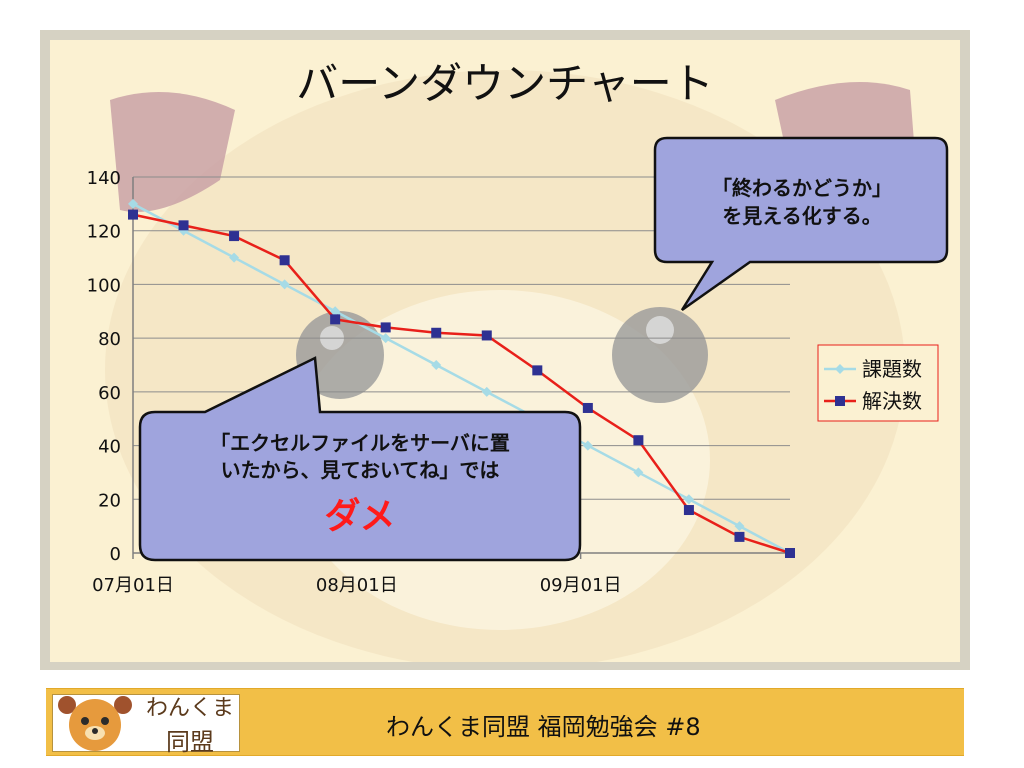 The width and height of the screenshot is (1024, 768). Describe the element at coordinates (133, 585) in the screenshot. I see `x-tick-label: 07月01日` at that location.